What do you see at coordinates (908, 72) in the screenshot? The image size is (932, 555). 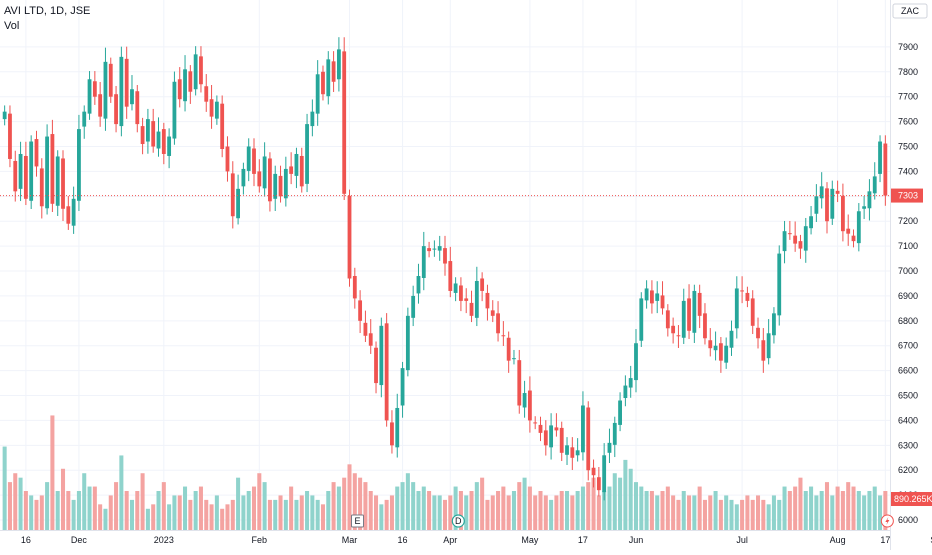 I see `price-tick-label: 7800` at bounding box center [908, 72].